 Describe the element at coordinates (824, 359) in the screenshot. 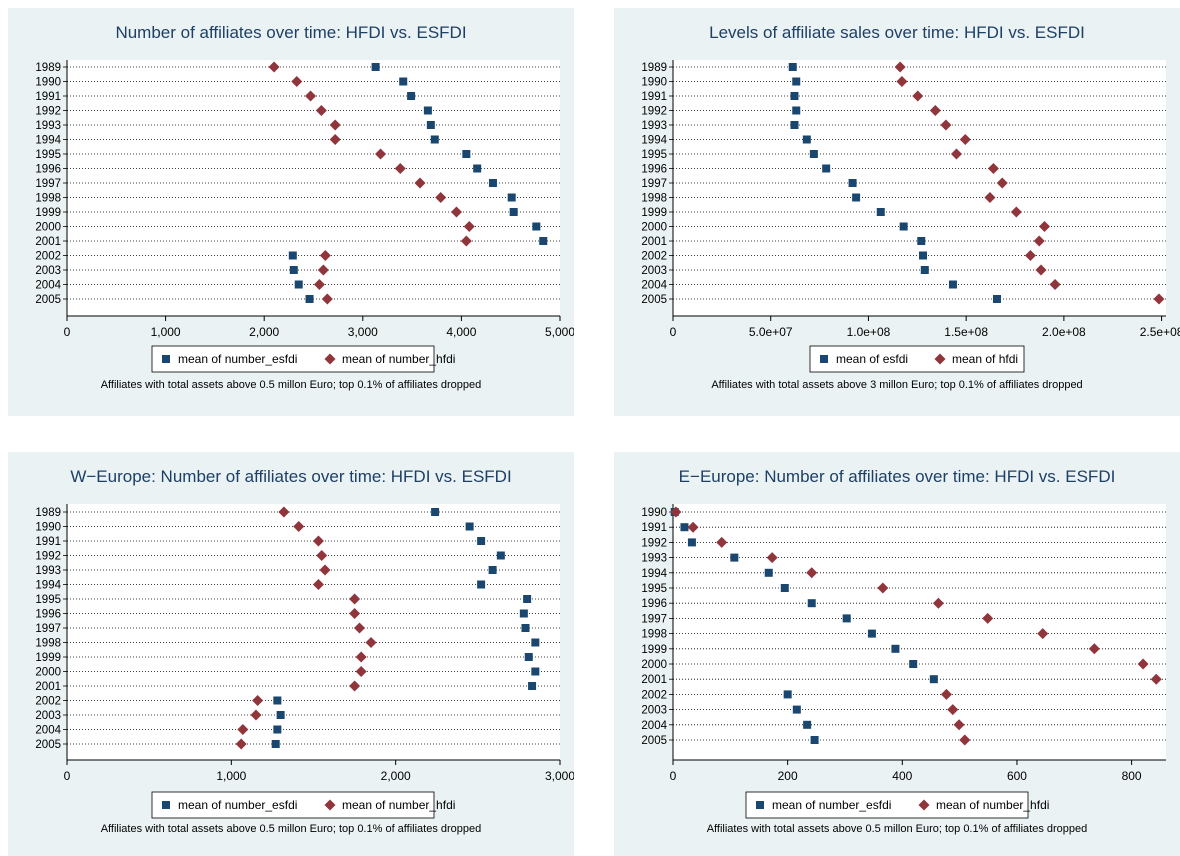

I see `legend-square-icon` at that location.